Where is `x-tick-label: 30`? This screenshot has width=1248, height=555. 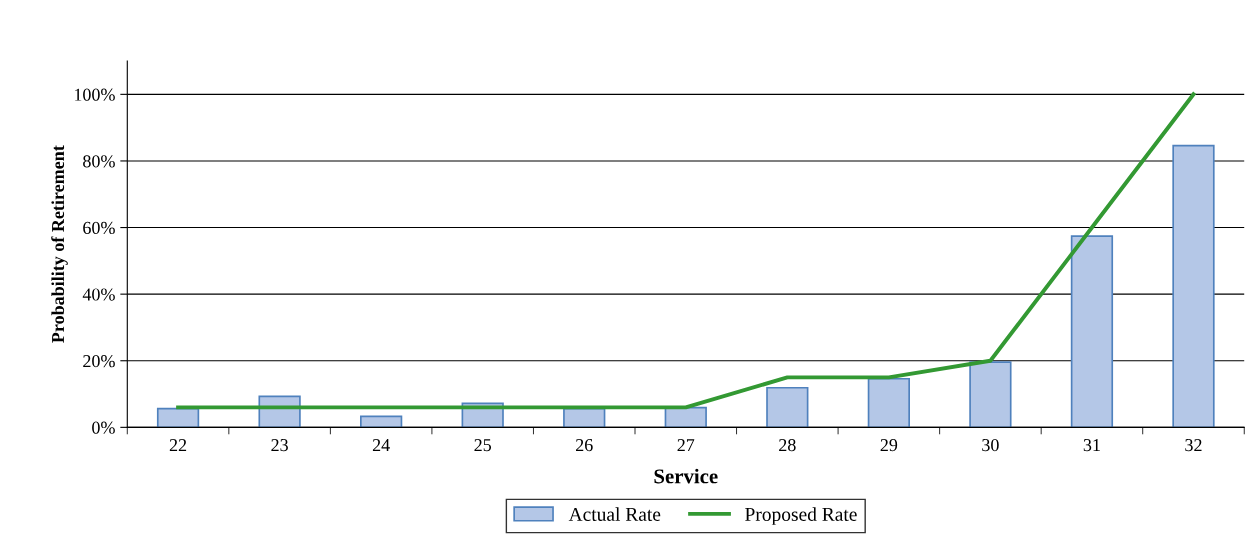 x-tick-label: 30 is located at coordinates (990, 445).